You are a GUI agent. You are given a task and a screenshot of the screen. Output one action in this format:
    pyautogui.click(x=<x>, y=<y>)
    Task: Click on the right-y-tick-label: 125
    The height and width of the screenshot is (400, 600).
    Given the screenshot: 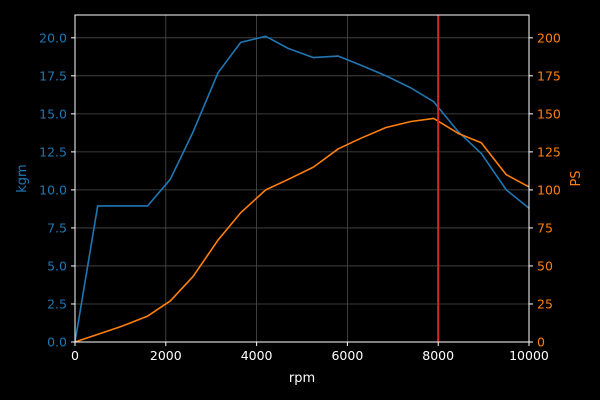 What is the action you would take?
    pyautogui.click(x=549, y=151)
    